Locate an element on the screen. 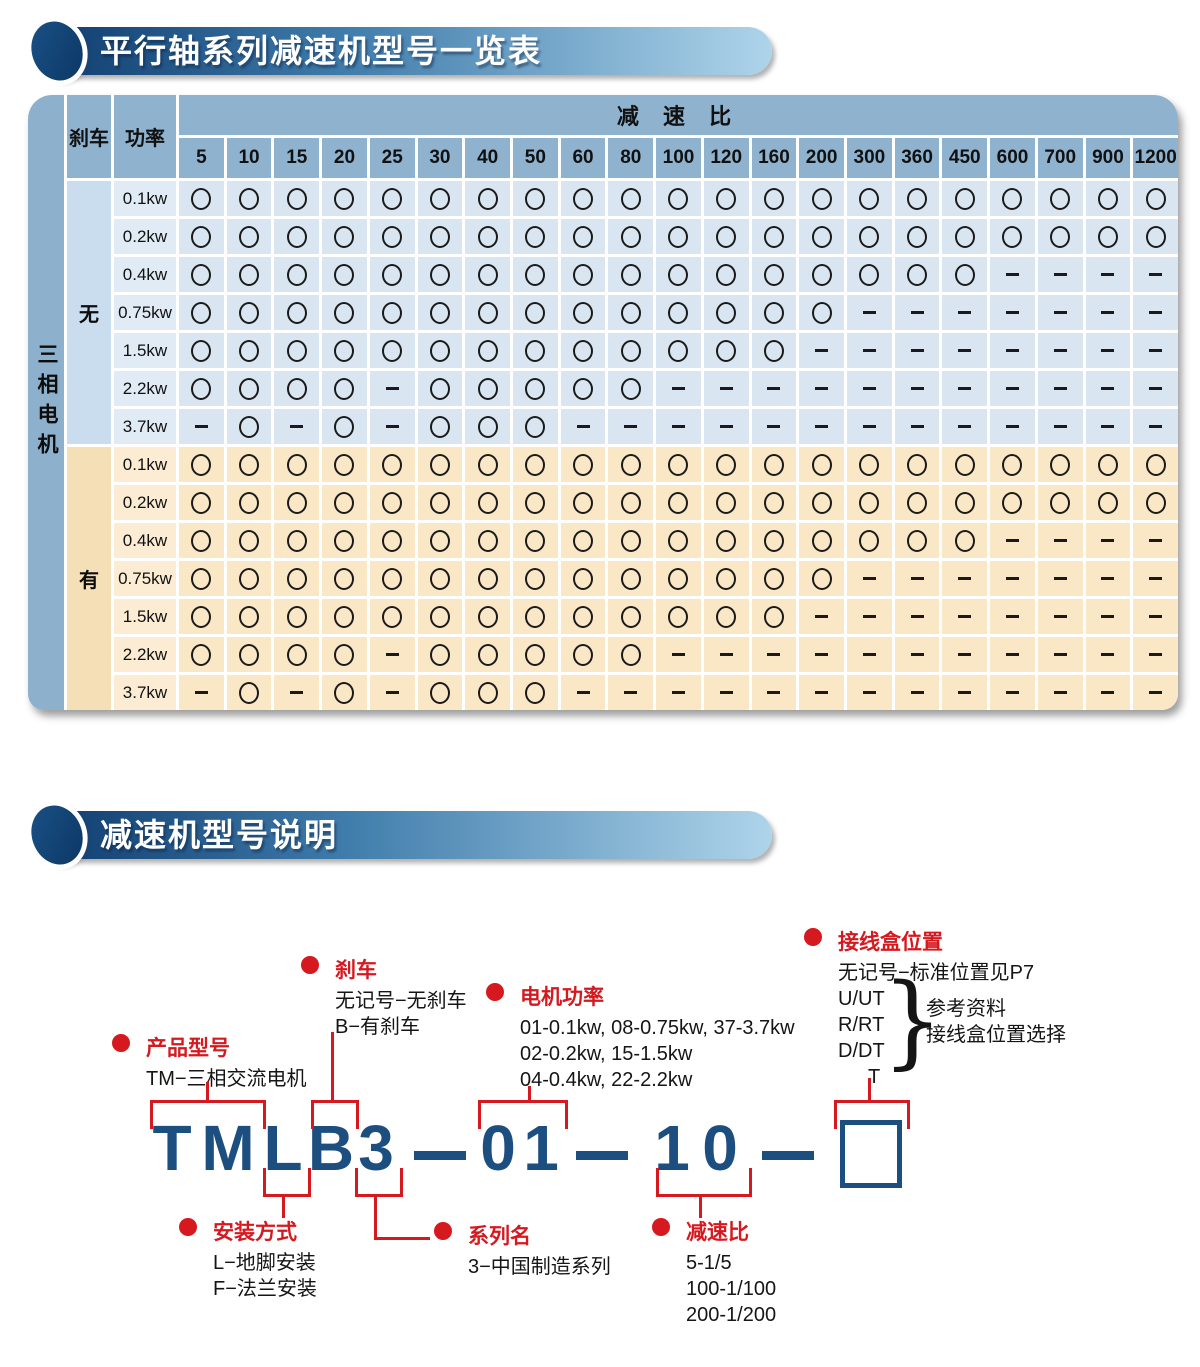 The height and width of the screenshot is (1367, 1200). ratio-col-header-700: 700 is located at coordinates (1060, 158).